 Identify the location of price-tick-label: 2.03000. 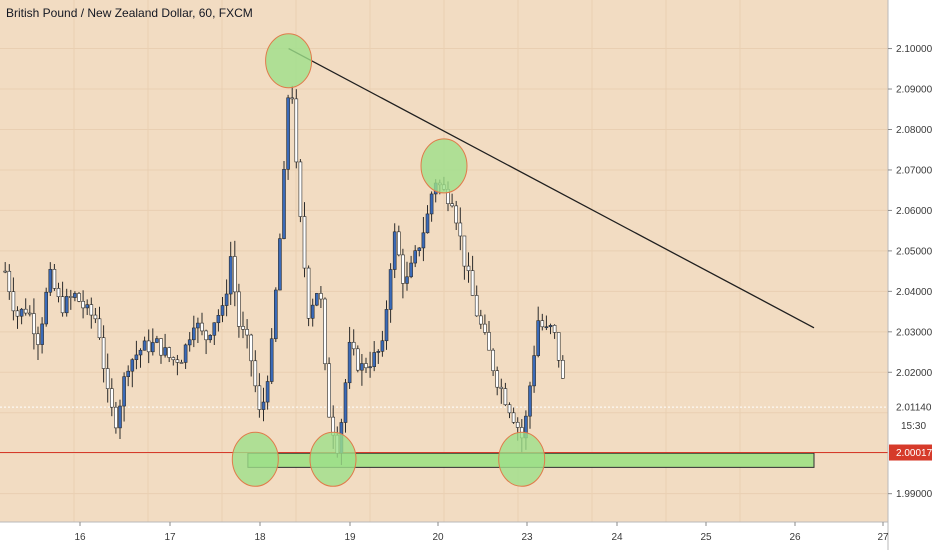
(914, 332).